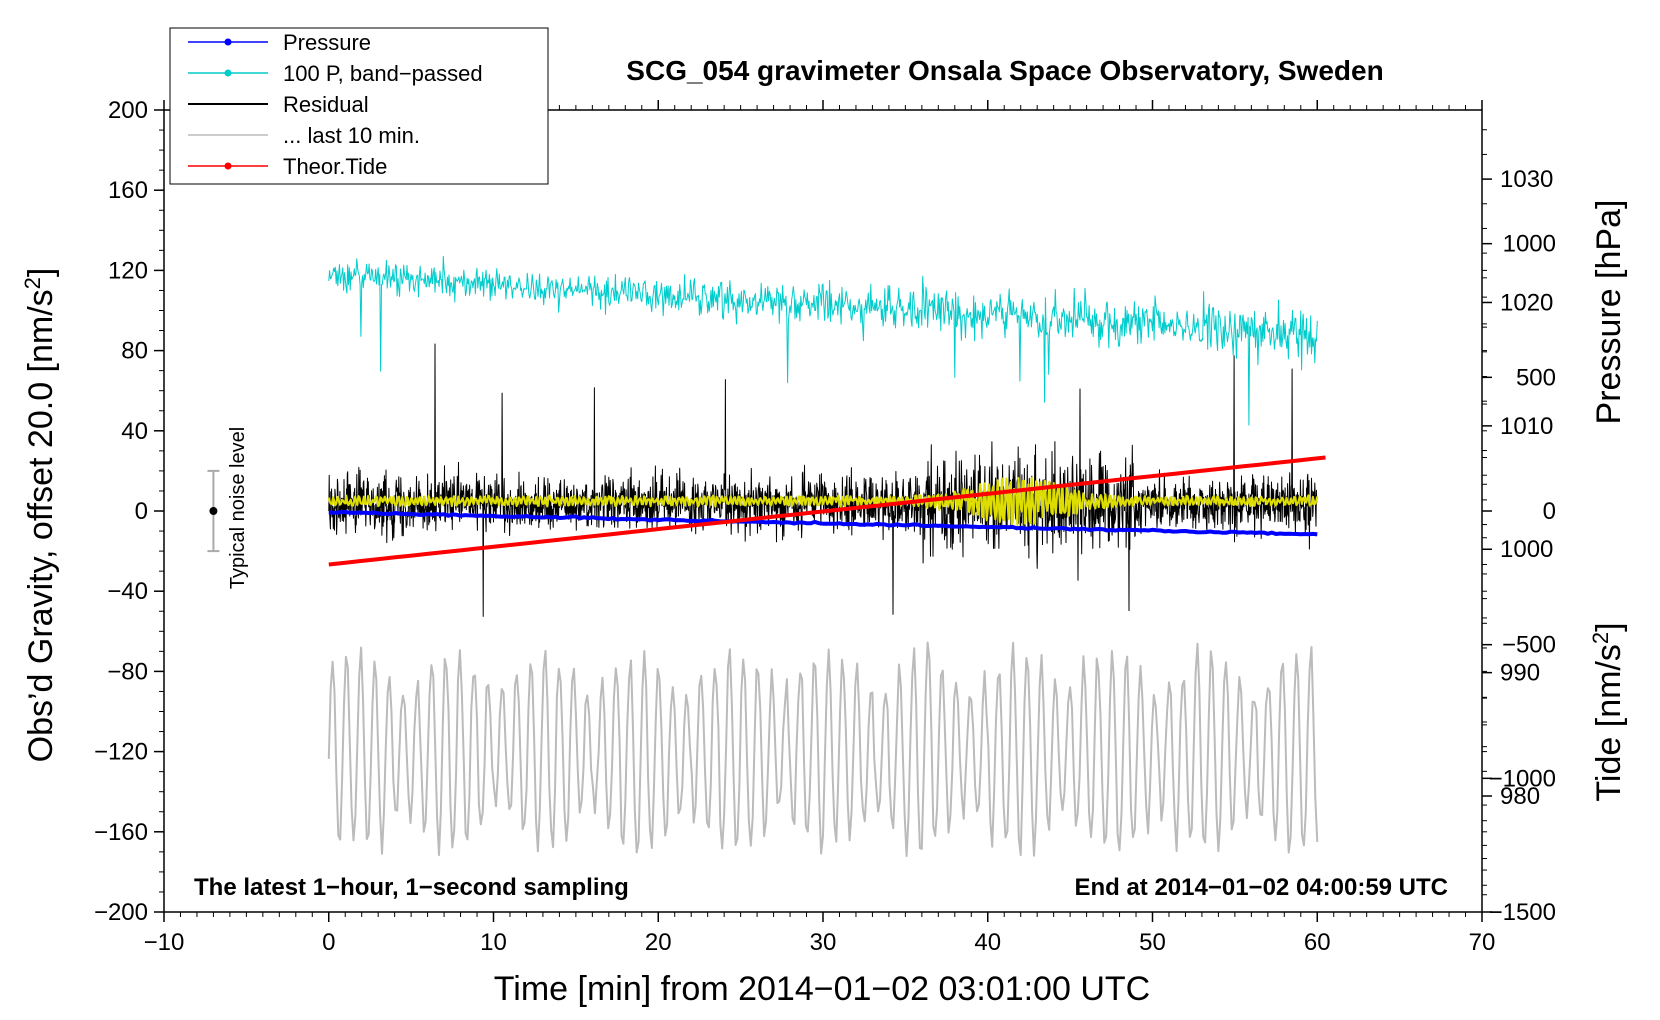 The image size is (1660, 1020). I want to click on left-note: The latest 1−hour, 1−second sampling, so click(411, 887).